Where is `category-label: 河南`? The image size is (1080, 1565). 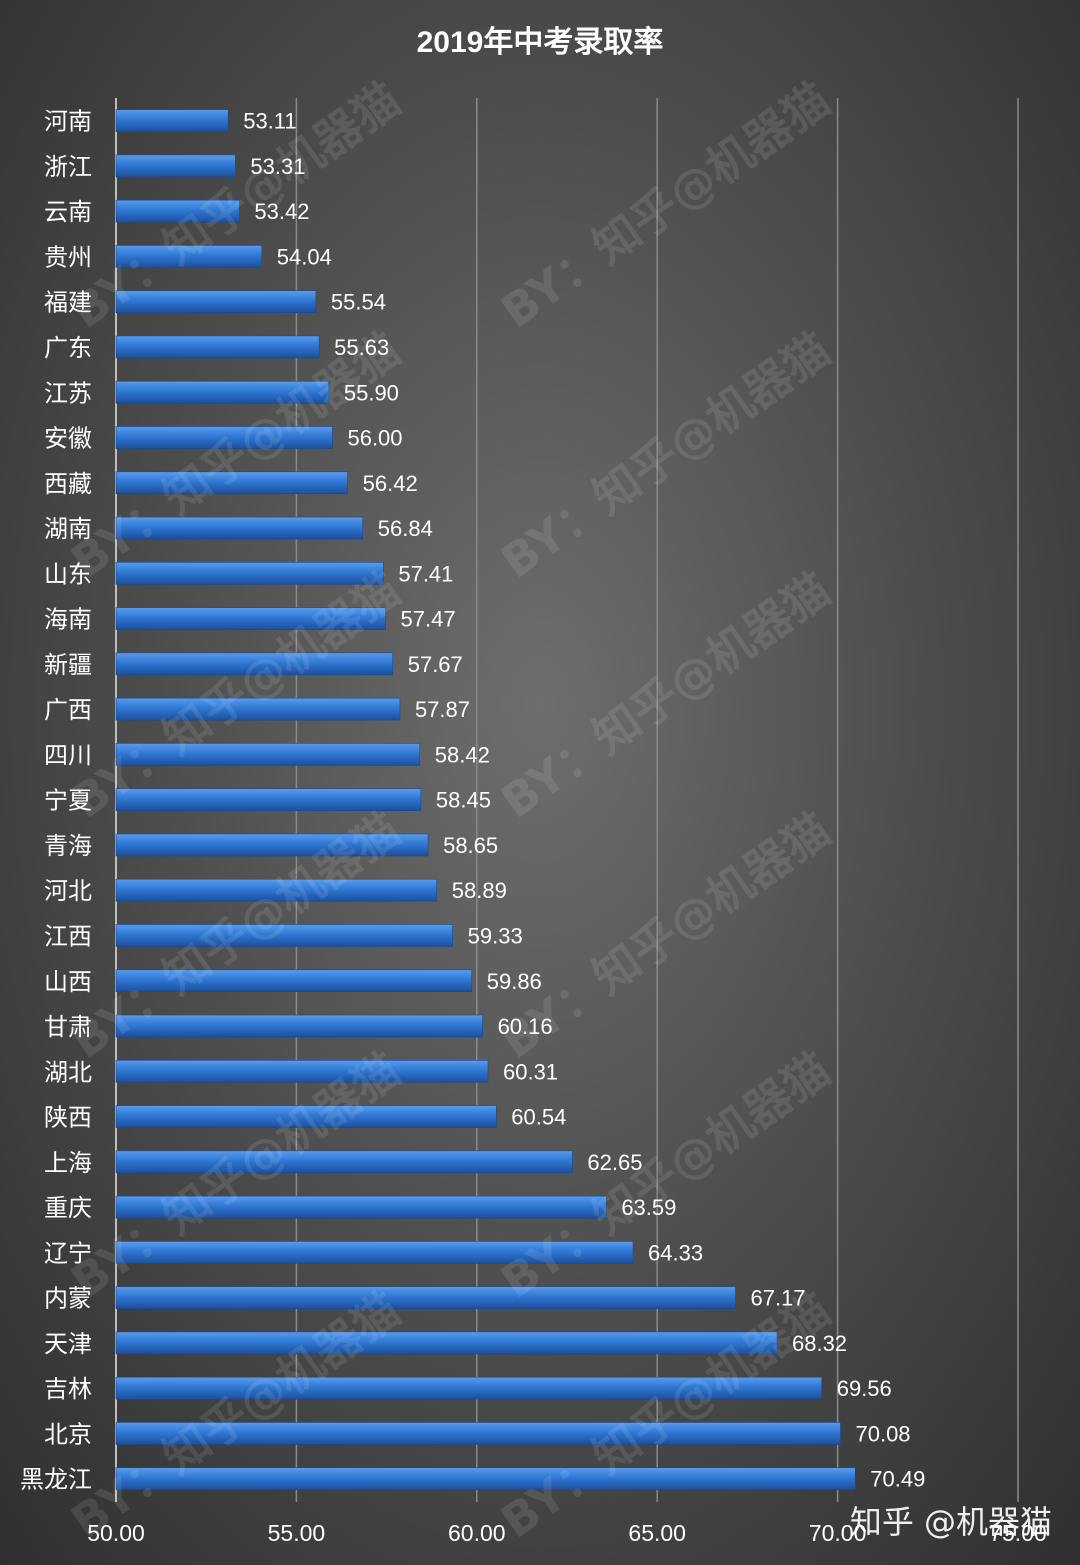 category-label: 河南 is located at coordinates (68, 122).